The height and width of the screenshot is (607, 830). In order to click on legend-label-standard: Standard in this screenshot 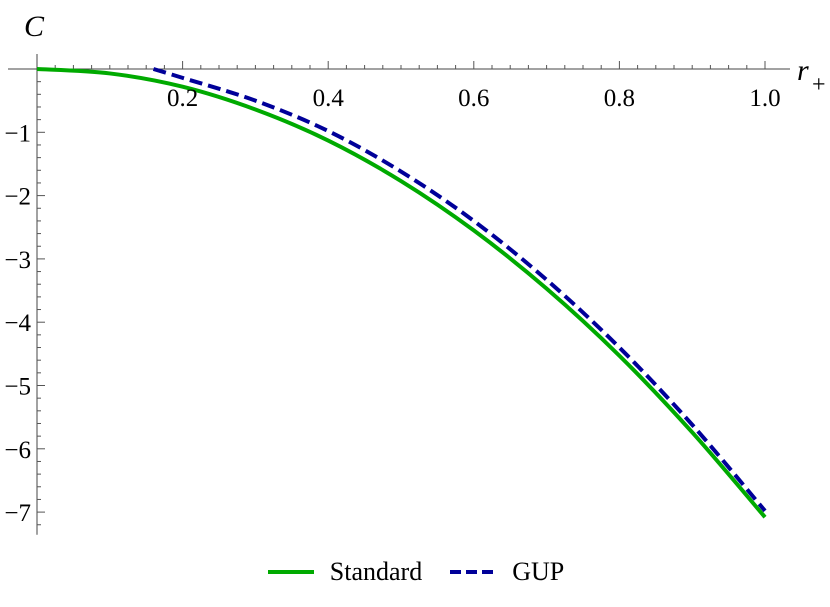, I will do `click(376, 571)`.